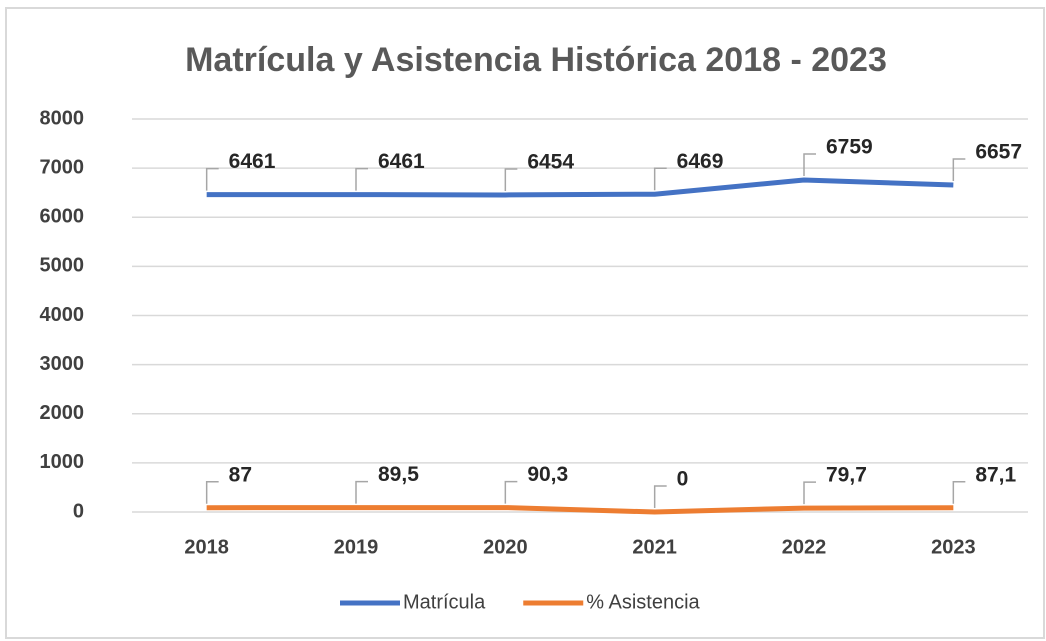 This screenshot has height=641, width=1046. What do you see at coordinates (654, 547) in the screenshot?
I see `x-tick-label: 2021` at bounding box center [654, 547].